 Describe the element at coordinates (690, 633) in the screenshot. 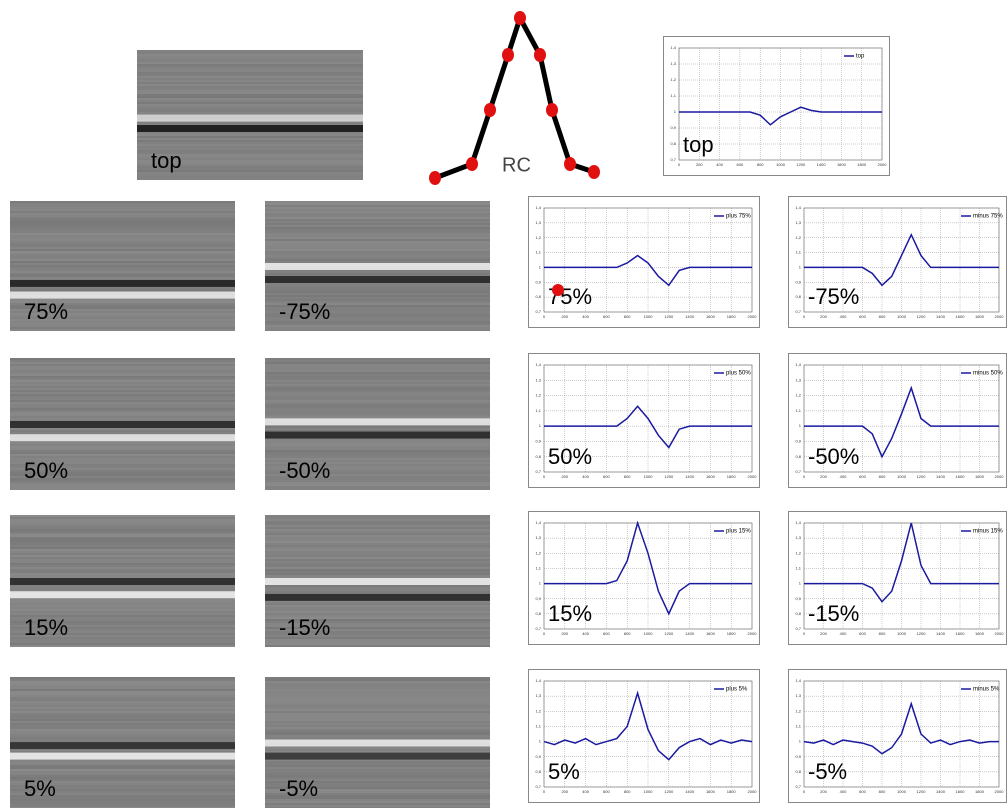

I see `x-tick-label: 1400` at that location.